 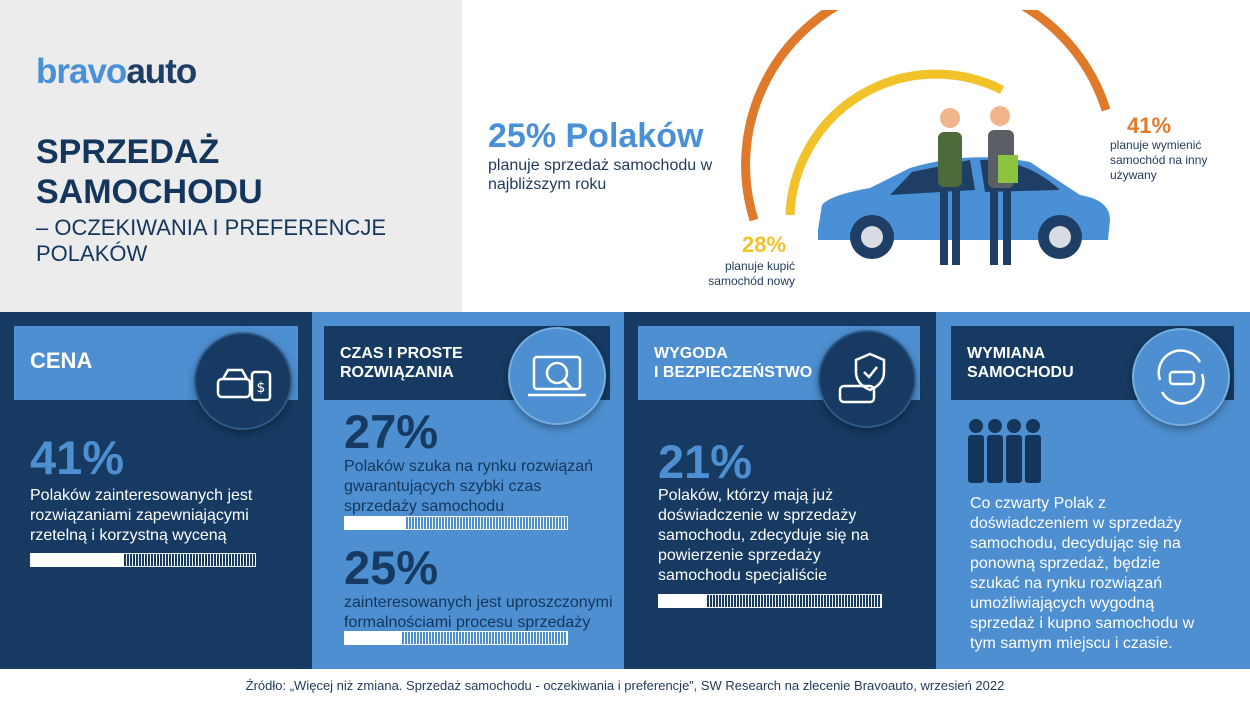 What do you see at coordinates (751, 273) in the screenshot?
I see `new-car-desc: planuje kupić samochód nowy` at bounding box center [751, 273].